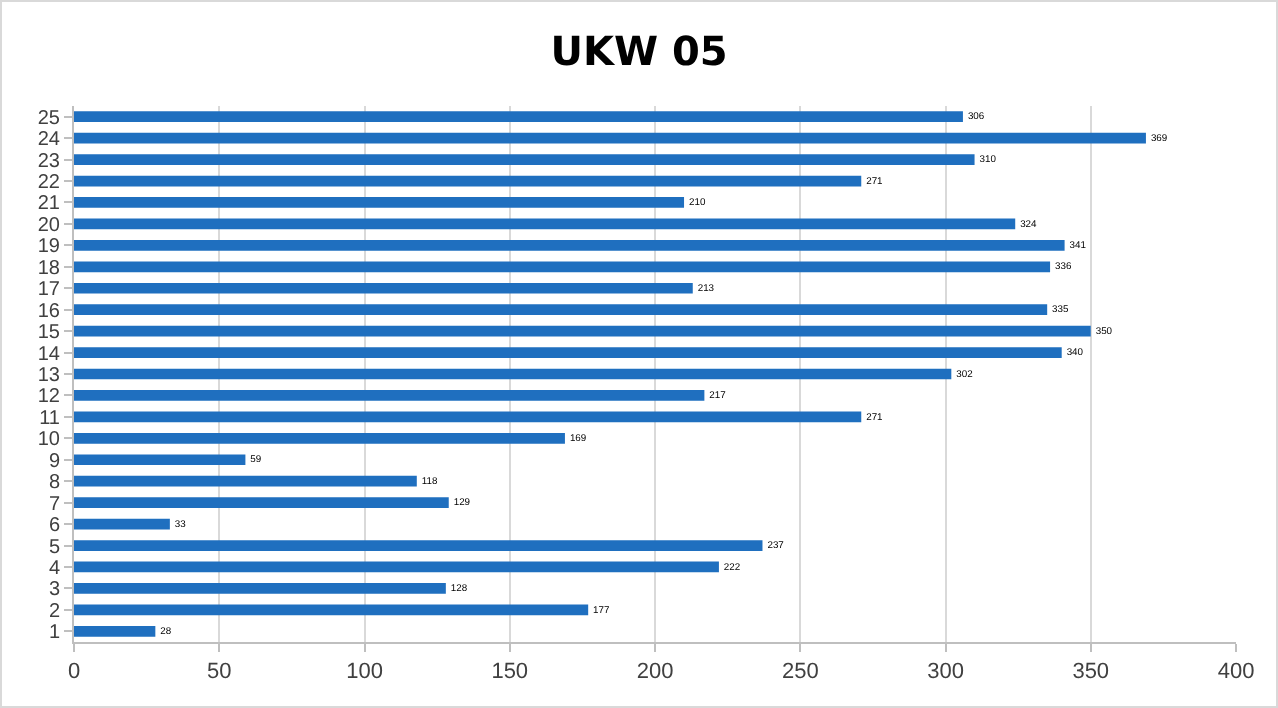 The width and height of the screenshot is (1278, 708). Describe the element at coordinates (49, 290) in the screenshot. I see `y-tick-label: 17` at that location.